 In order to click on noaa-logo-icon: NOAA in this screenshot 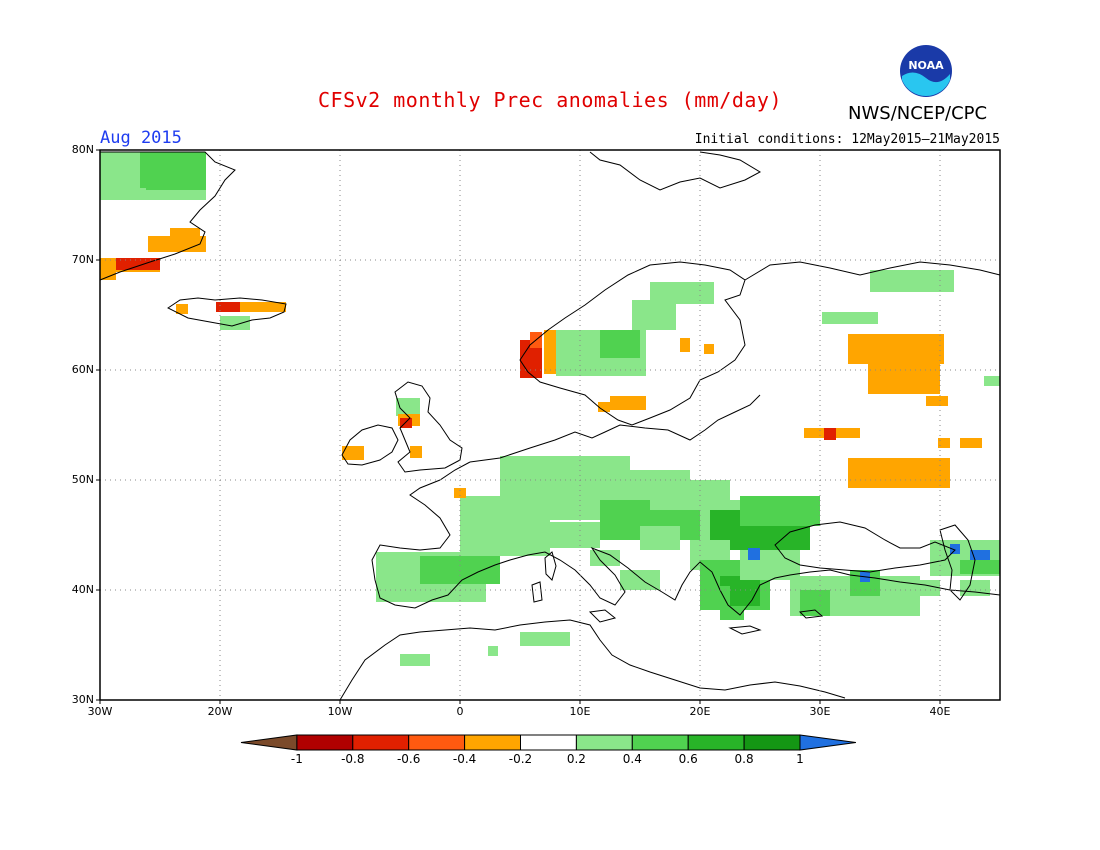, I will do `click(926, 71)`.